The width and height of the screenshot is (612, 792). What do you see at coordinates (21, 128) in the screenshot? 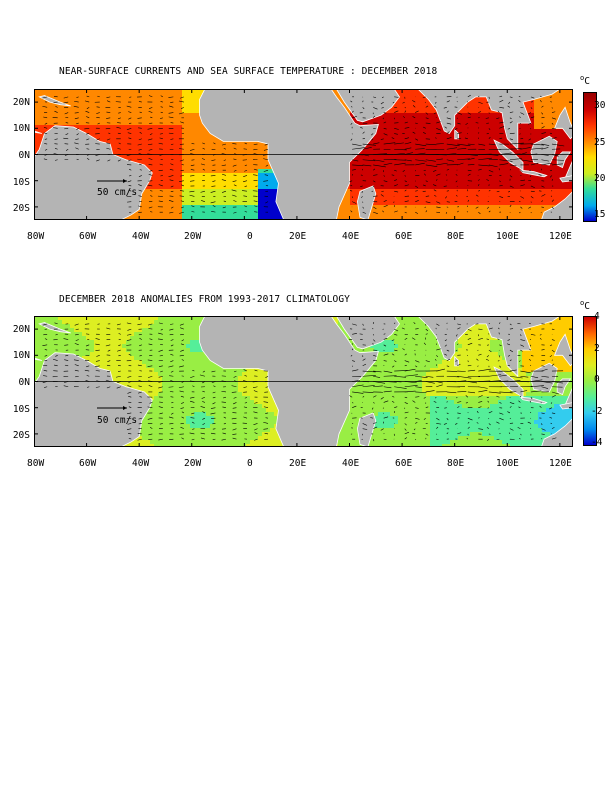
I see `panel1-lat-10n: 10N` at bounding box center [21, 128].